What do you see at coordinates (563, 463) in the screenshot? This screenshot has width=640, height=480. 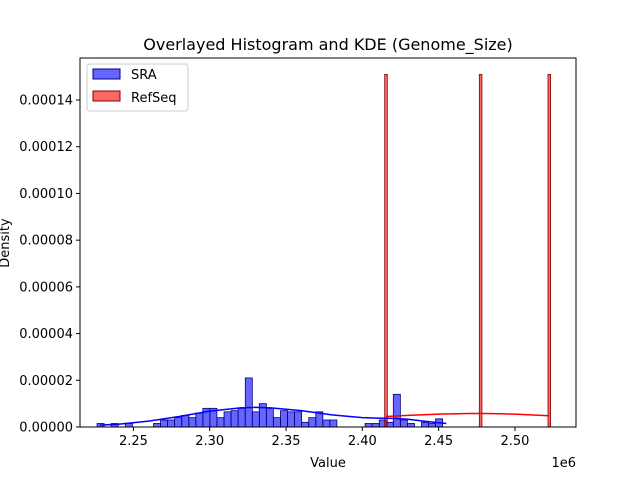 I see `x-axis-offset-label: 1e6` at bounding box center [563, 463].